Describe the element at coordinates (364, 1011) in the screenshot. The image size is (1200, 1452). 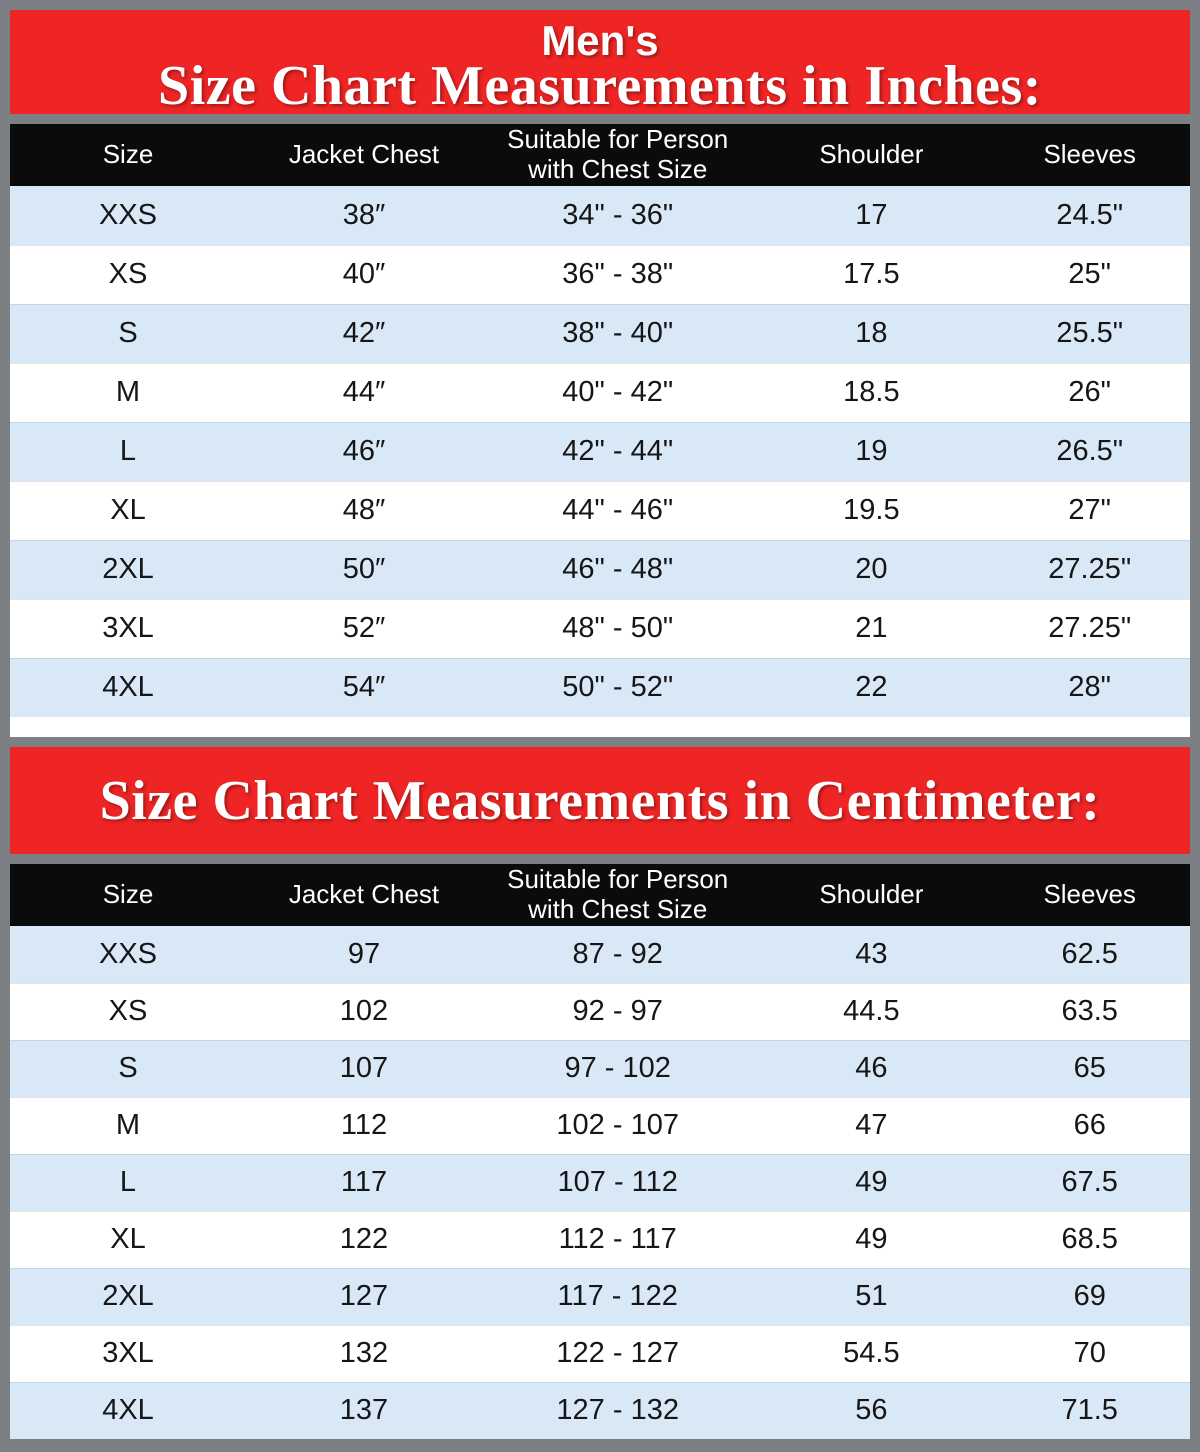
I see `jacket-chest-cell: 102` at that location.